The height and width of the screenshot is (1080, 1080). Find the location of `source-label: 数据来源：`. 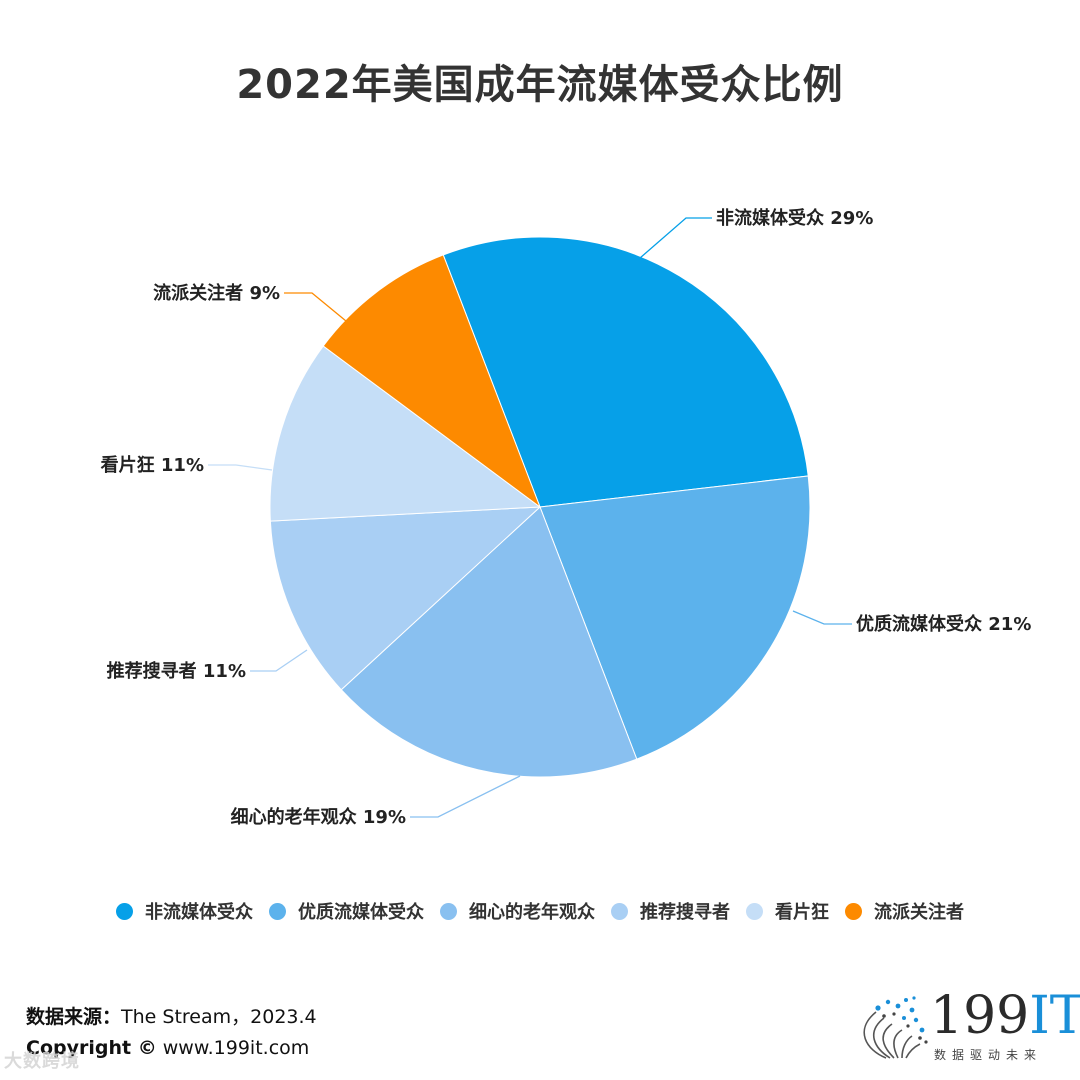

source-label: 数据来源： is located at coordinates (74, 1017).